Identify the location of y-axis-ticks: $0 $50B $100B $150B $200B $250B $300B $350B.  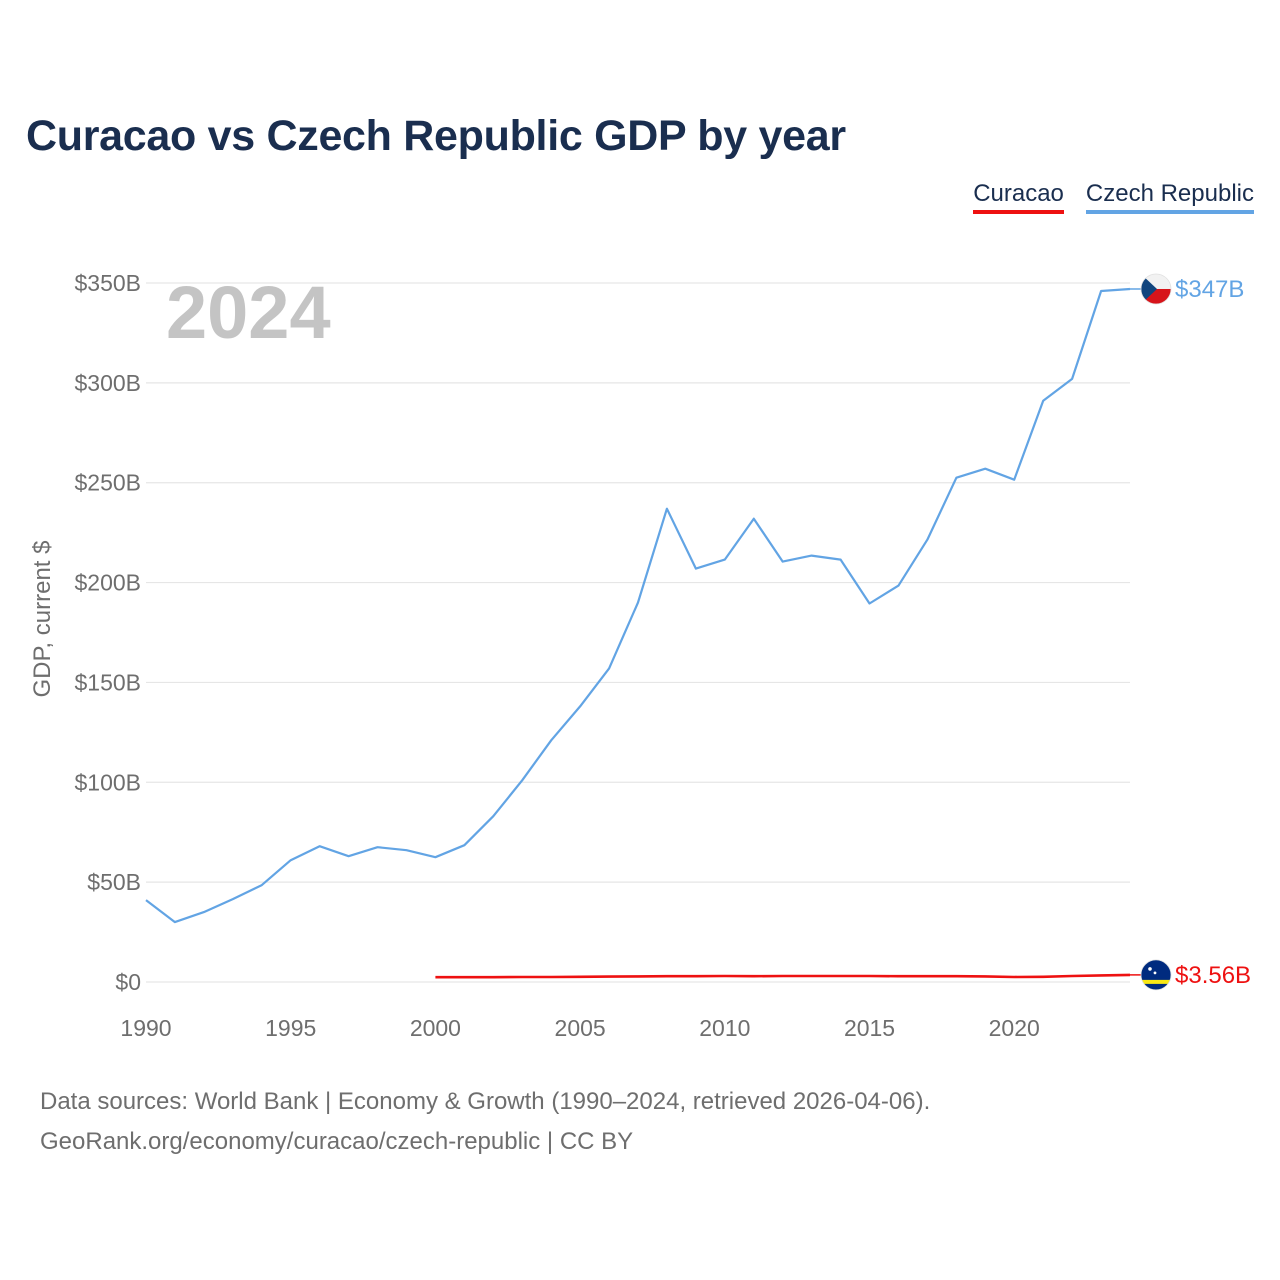
(107, 632).